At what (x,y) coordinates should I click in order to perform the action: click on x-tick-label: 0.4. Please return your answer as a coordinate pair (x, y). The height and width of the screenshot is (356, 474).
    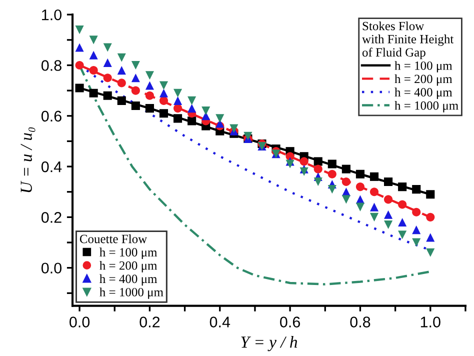
    Looking at the image, I should click on (220, 322).